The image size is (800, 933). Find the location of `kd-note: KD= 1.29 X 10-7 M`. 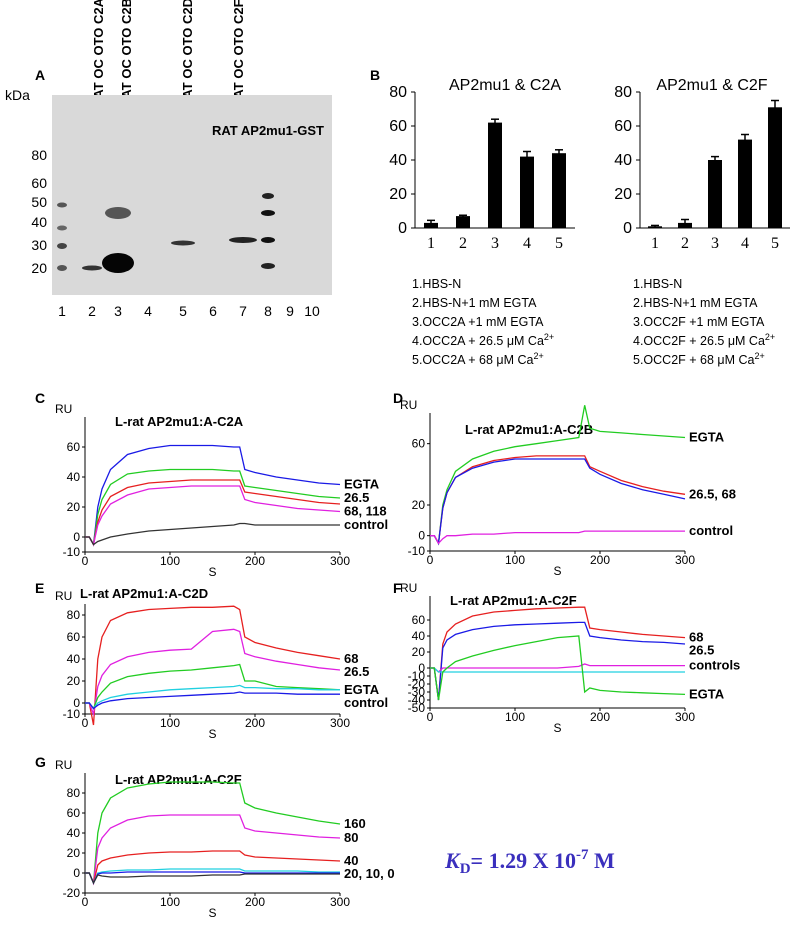

kd-note: KD= 1.29 X 10-7 M is located at coordinates (529, 862).